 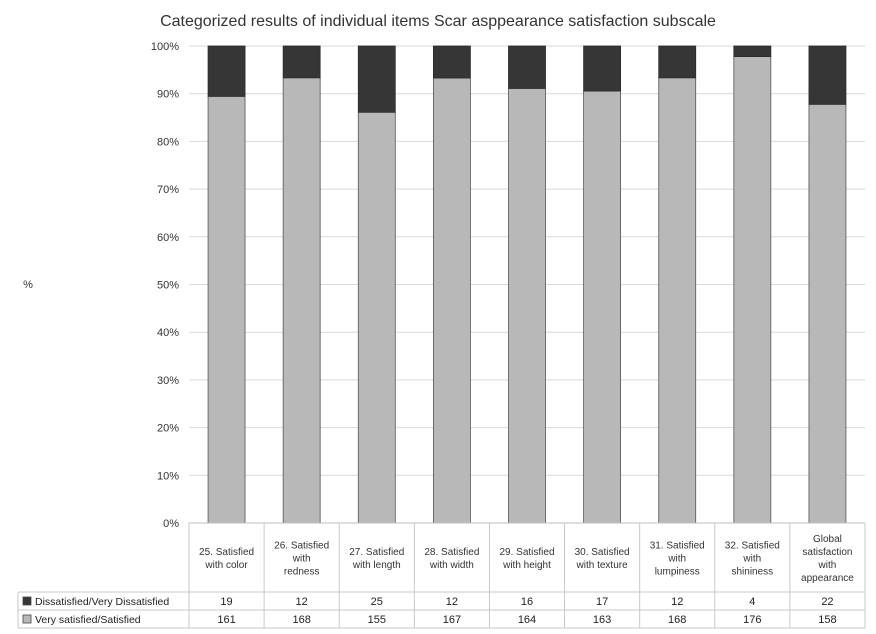 What do you see at coordinates (226, 602) in the screenshot?
I see `table-value: 19` at bounding box center [226, 602].